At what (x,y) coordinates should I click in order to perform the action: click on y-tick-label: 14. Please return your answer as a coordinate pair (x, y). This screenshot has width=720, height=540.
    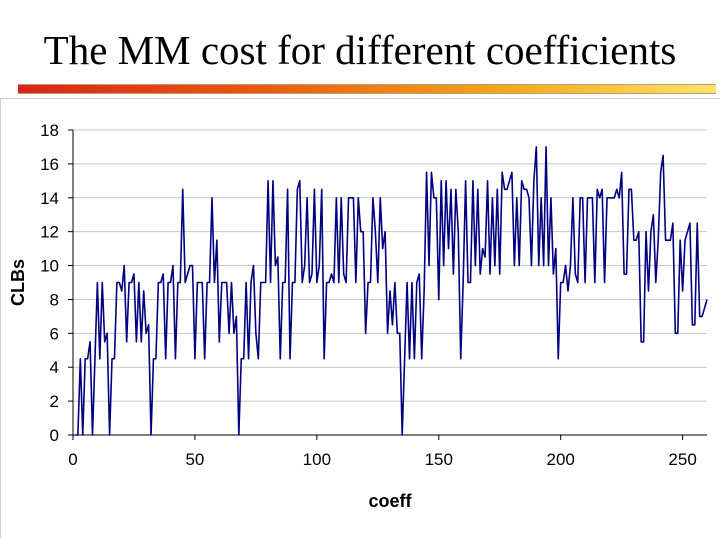
    Looking at the image, I should click on (49, 198).